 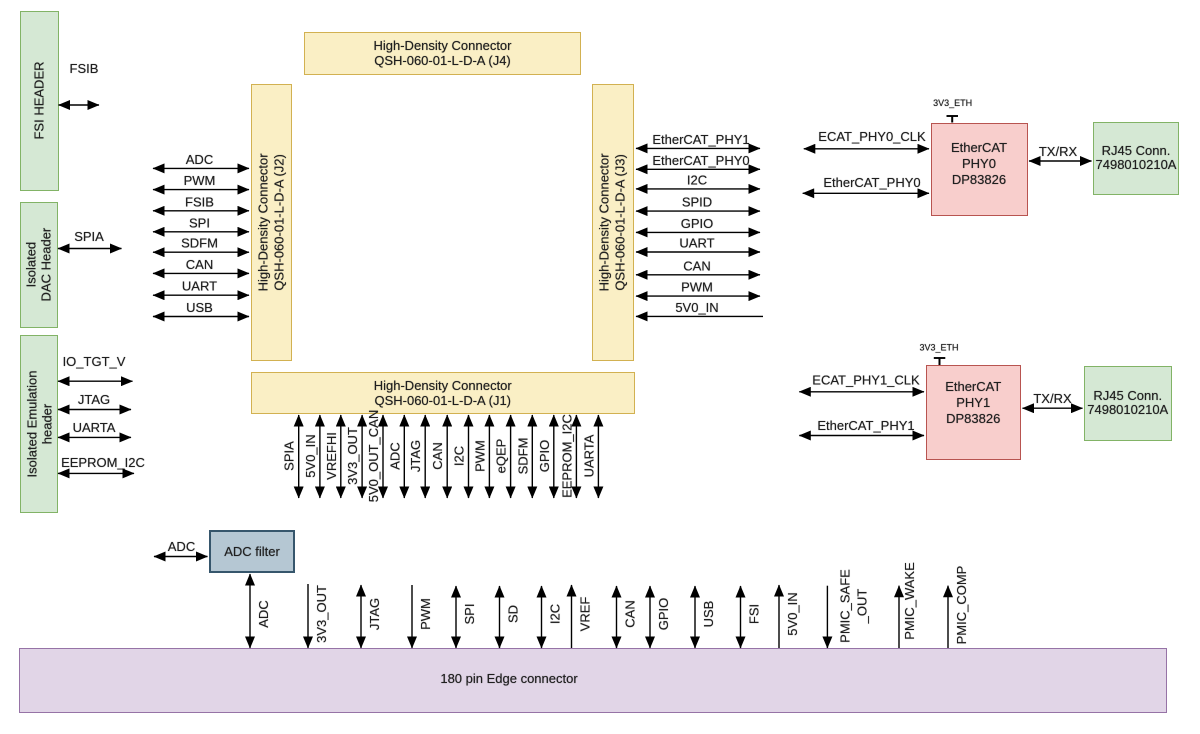 I want to click on svg-text: 5V0_OUT_CAN, so click(x=373, y=456).